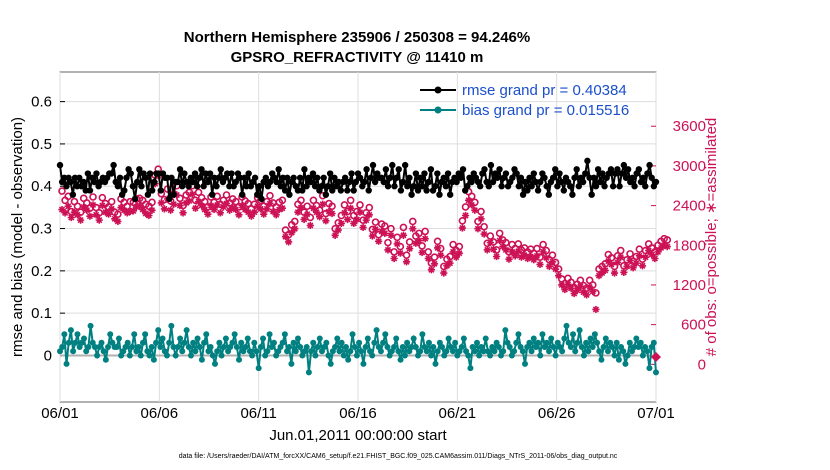  What do you see at coordinates (60, 413) in the screenshot?
I see `x-tick-label: 06/01` at bounding box center [60, 413].